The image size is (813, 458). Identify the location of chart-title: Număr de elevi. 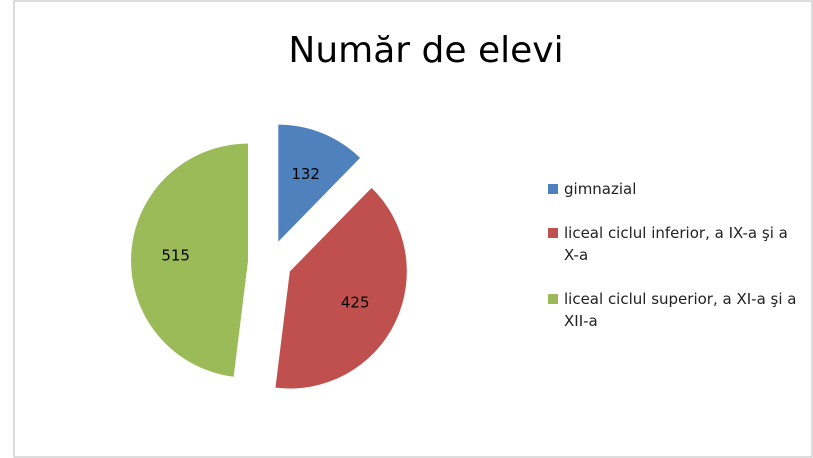
(425, 50).